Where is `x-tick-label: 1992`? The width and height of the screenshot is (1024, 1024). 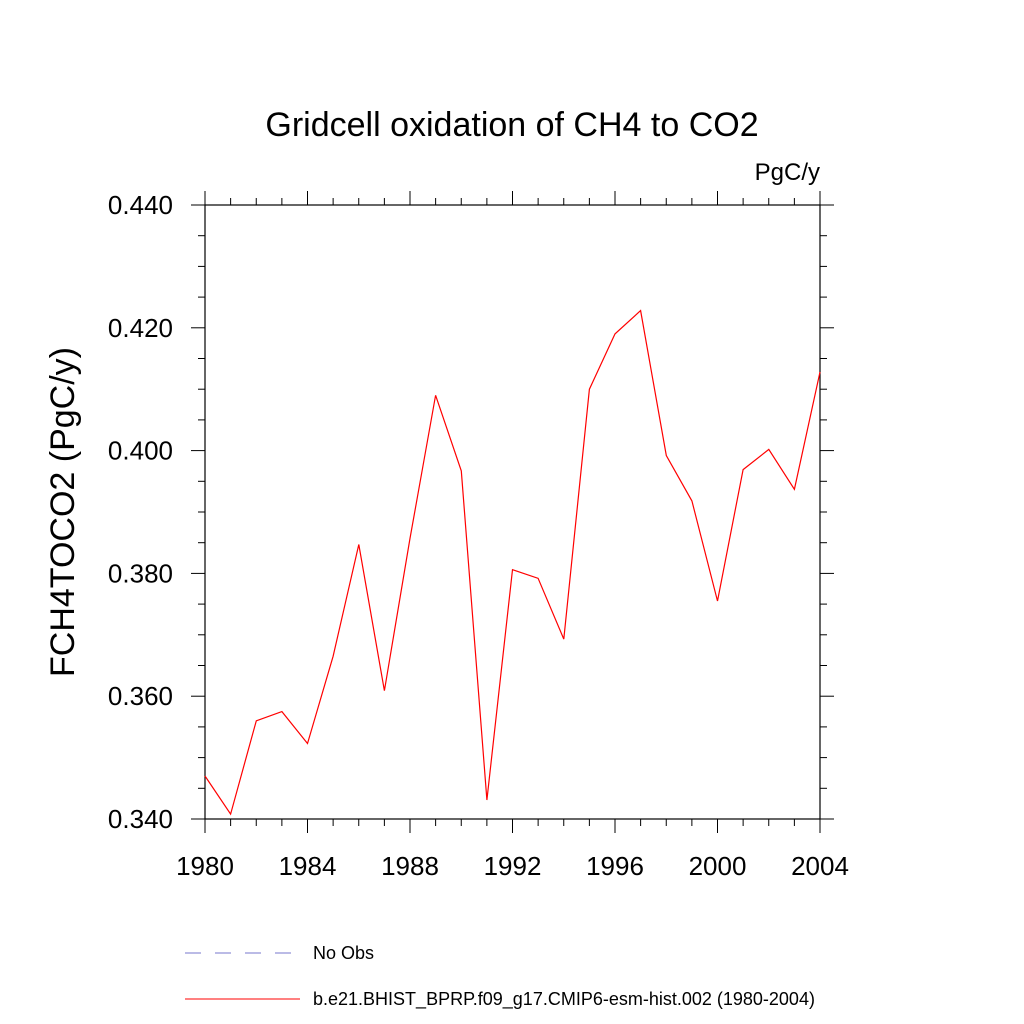
x-tick-label: 1992 is located at coordinates (513, 866).